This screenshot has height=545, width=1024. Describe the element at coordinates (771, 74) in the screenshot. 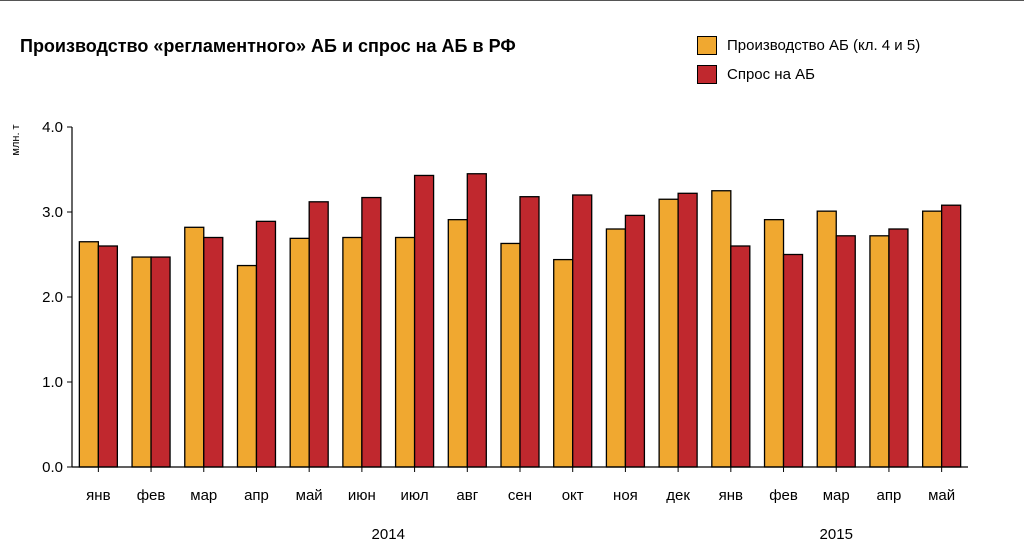

I see `legend-label-demand: Спрос на АБ` at that location.